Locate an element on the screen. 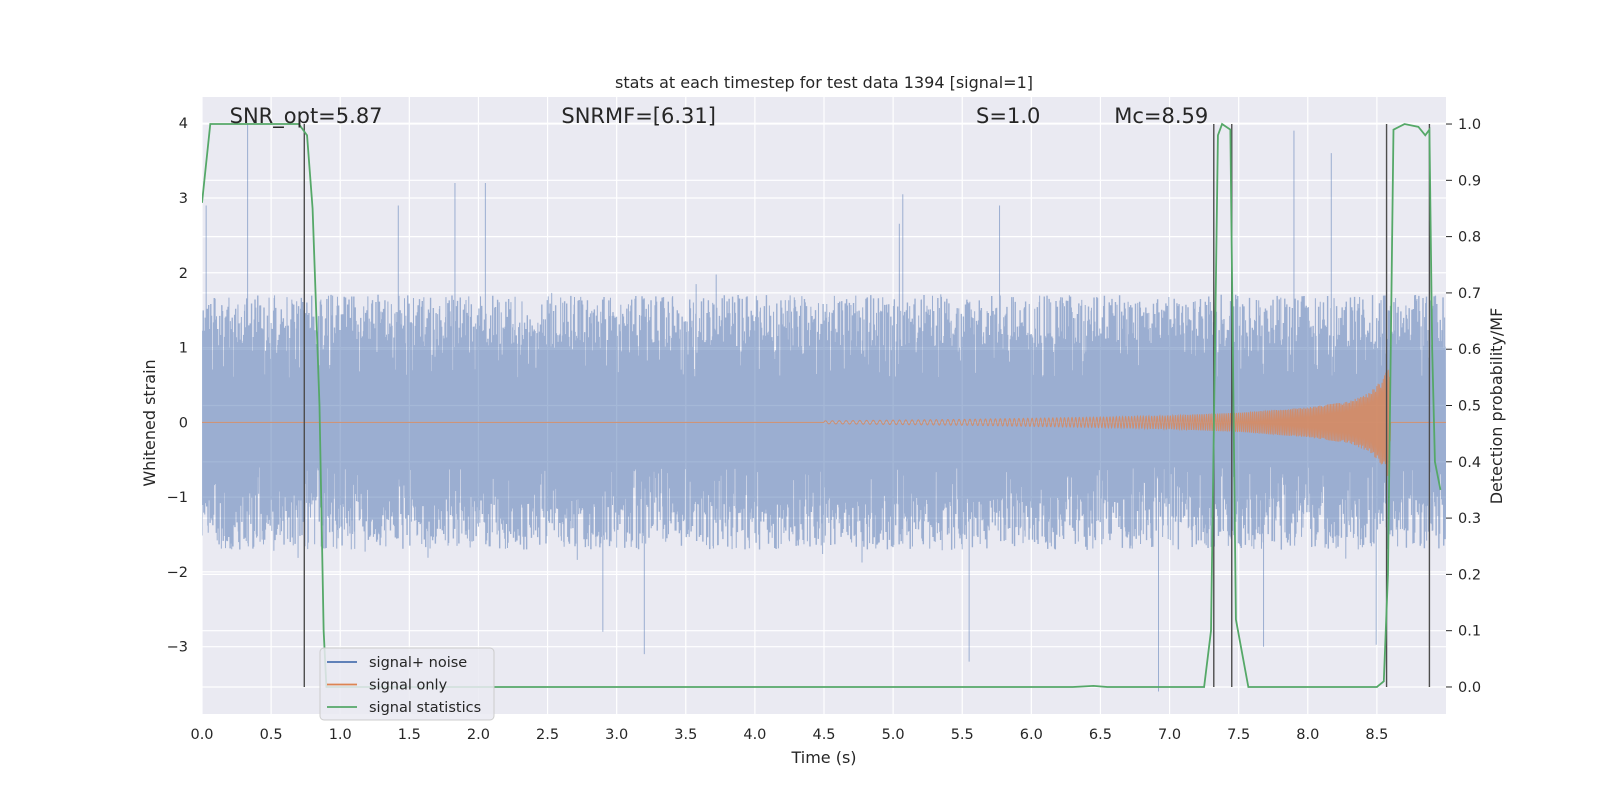  x-tick-label: 3.0 is located at coordinates (616, 735).